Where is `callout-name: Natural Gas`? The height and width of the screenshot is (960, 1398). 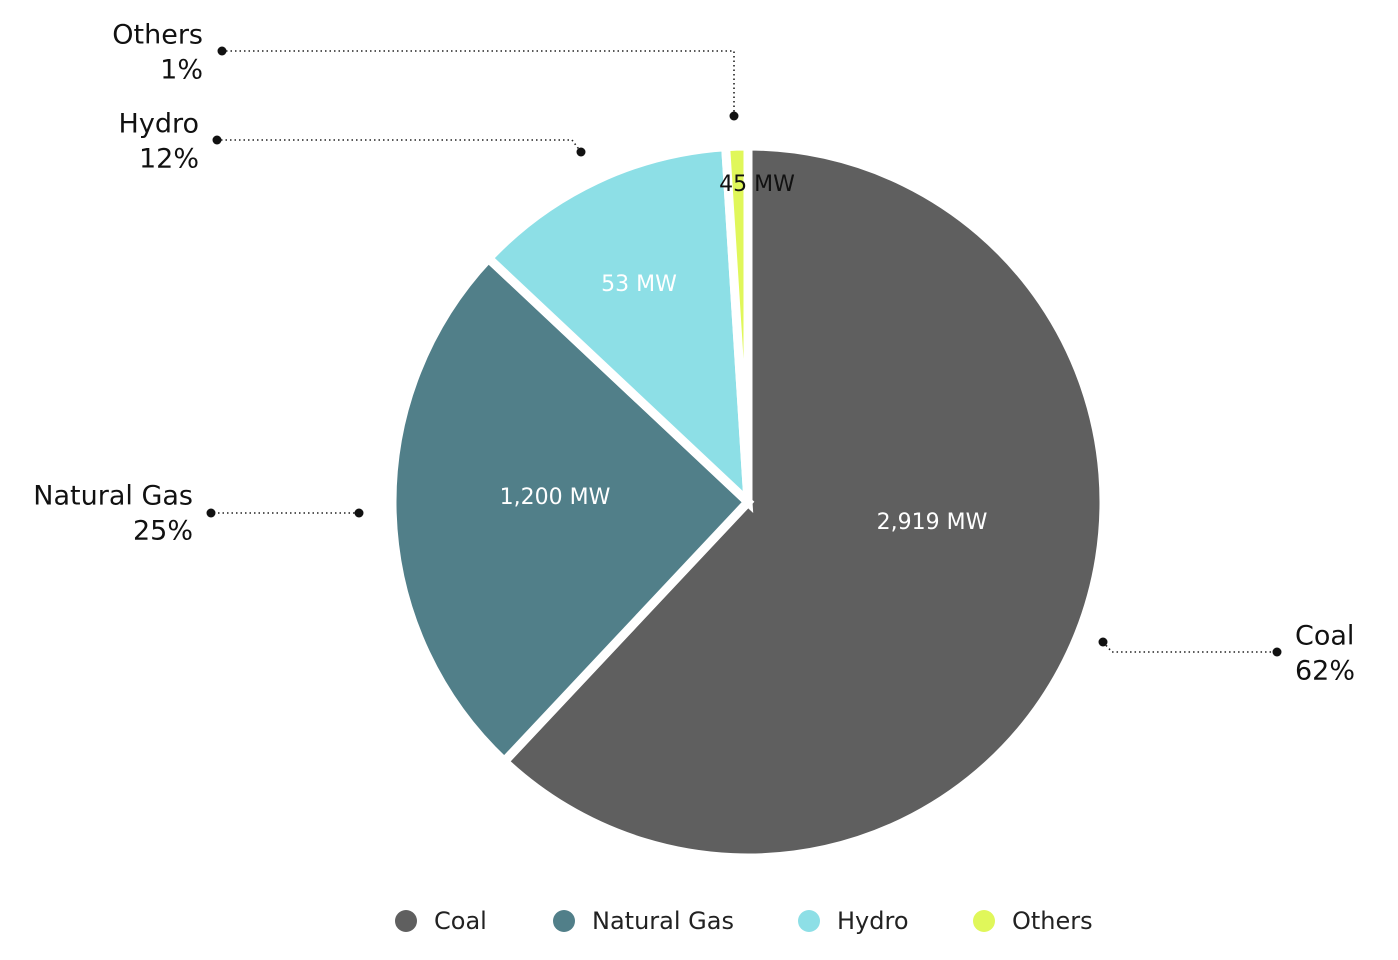 callout-name: Natural Gas is located at coordinates (113, 496).